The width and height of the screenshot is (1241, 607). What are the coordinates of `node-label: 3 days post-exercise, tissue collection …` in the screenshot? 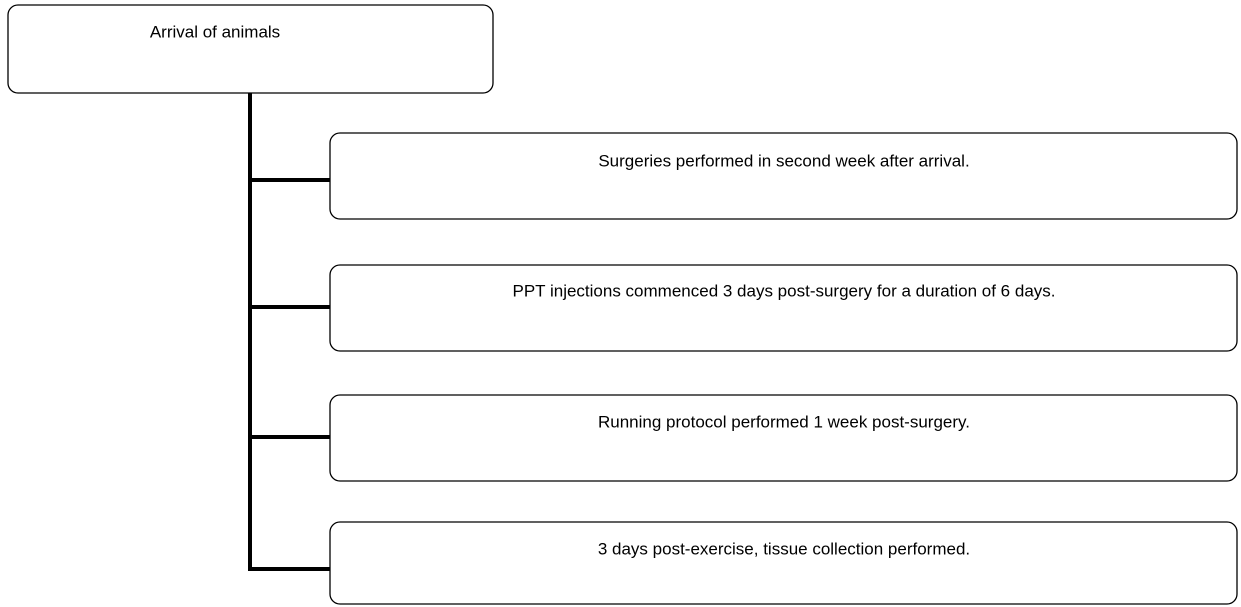 It's located at (784, 548).